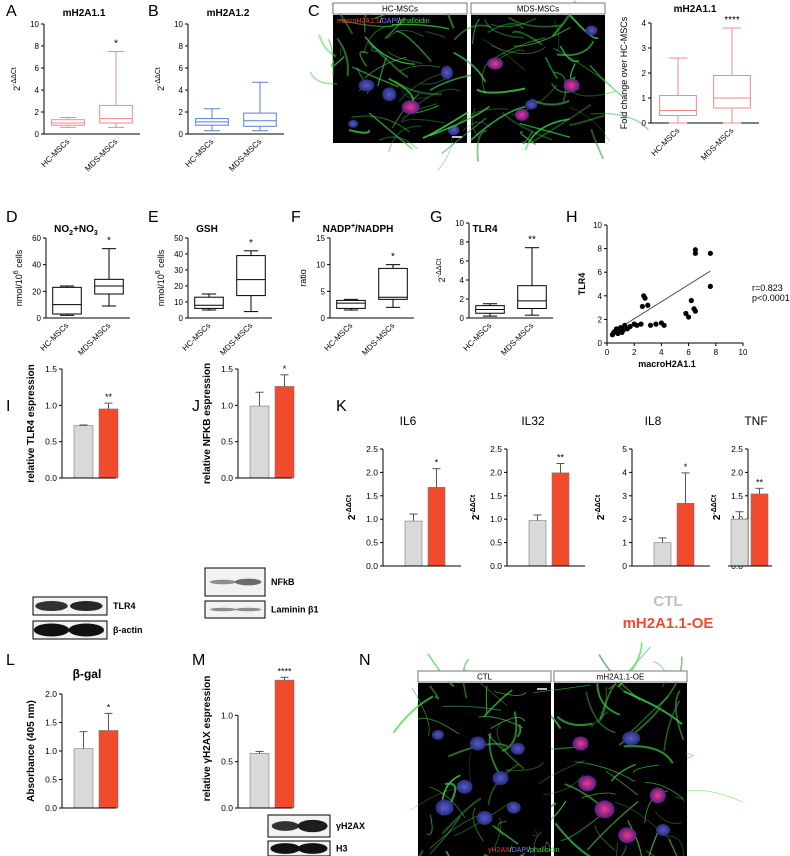 The image size is (790, 856). I want to click on legend-oe: mH2A1.1-OE, so click(668, 623).